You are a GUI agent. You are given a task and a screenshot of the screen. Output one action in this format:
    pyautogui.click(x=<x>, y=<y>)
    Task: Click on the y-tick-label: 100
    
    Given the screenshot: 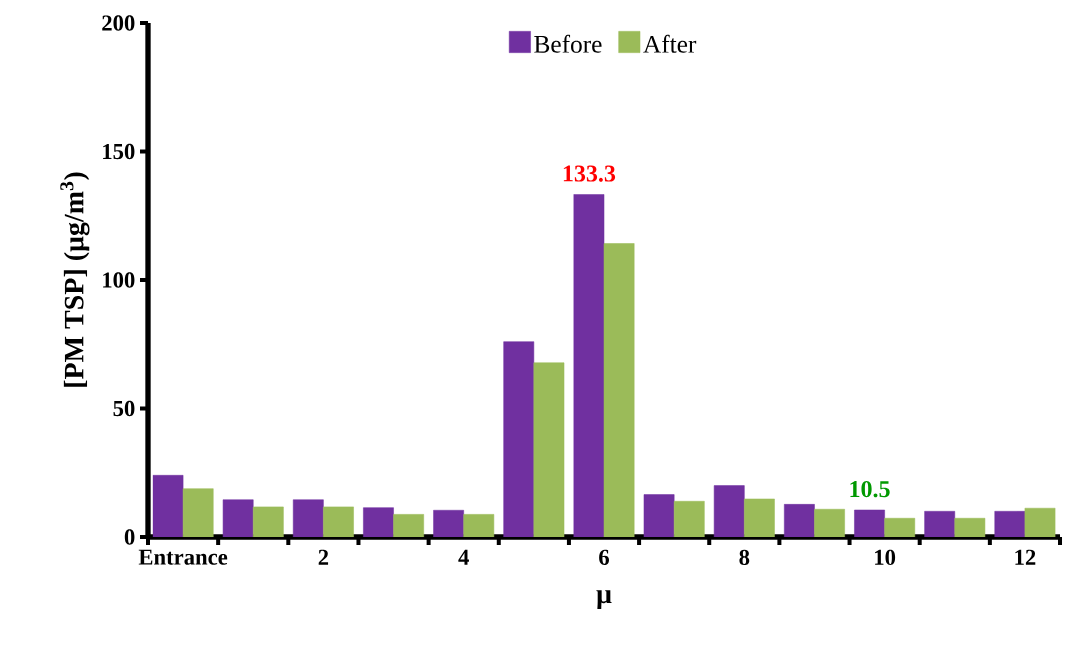 What is the action you would take?
    pyautogui.click(x=119, y=280)
    